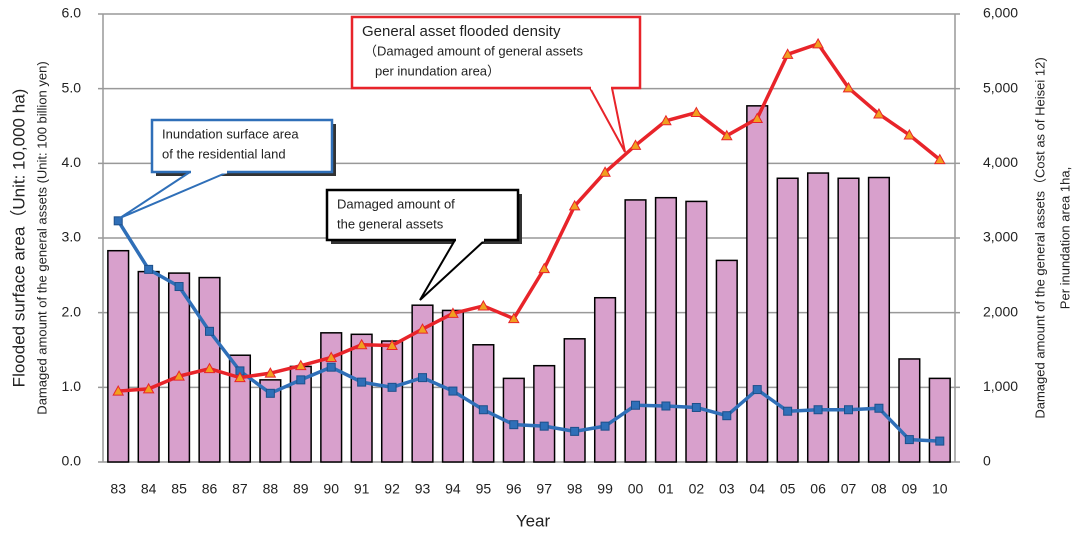  Describe the element at coordinates (118, 489) in the screenshot. I see `x-tick-label: 83` at that location.